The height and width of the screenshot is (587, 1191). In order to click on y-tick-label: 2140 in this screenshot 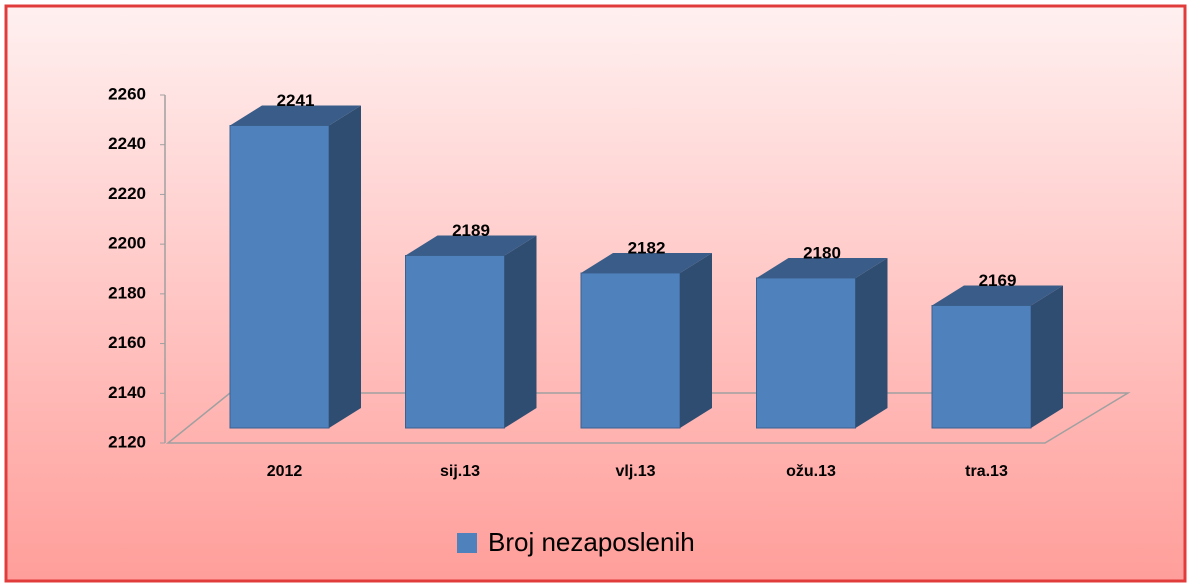, I will do `click(127, 392)`.